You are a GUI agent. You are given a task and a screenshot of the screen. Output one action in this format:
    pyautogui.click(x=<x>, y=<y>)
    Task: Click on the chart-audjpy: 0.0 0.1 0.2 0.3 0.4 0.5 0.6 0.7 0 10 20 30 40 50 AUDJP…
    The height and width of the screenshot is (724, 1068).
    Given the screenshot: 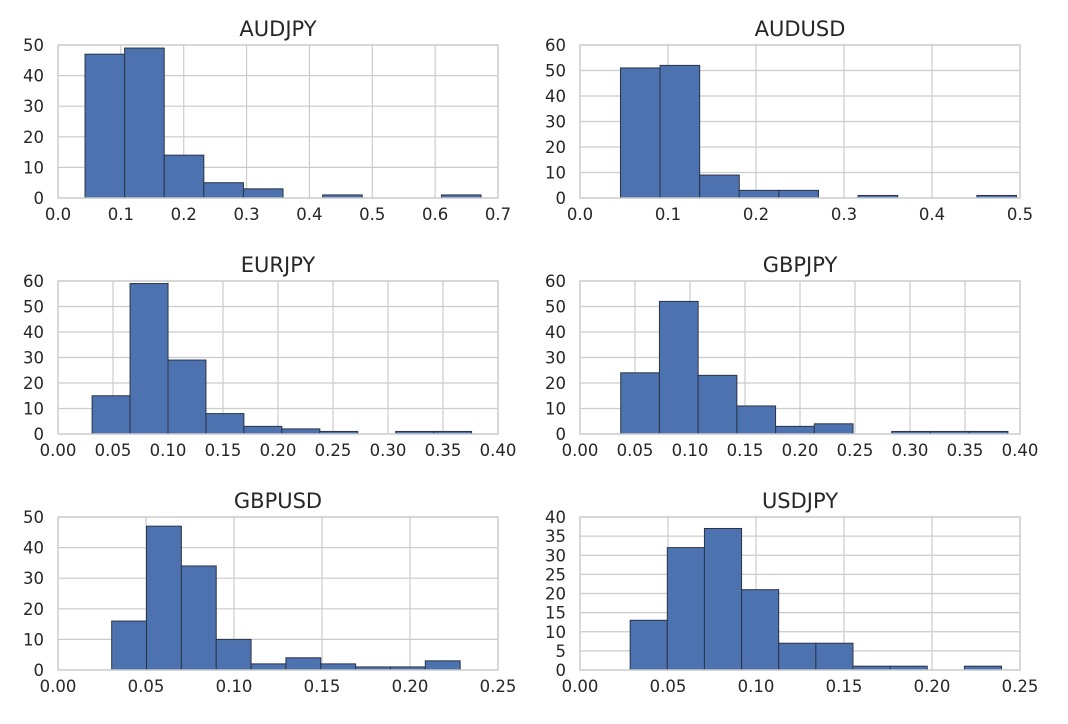 What is the action you would take?
    pyautogui.click(x=267, y=120)
    